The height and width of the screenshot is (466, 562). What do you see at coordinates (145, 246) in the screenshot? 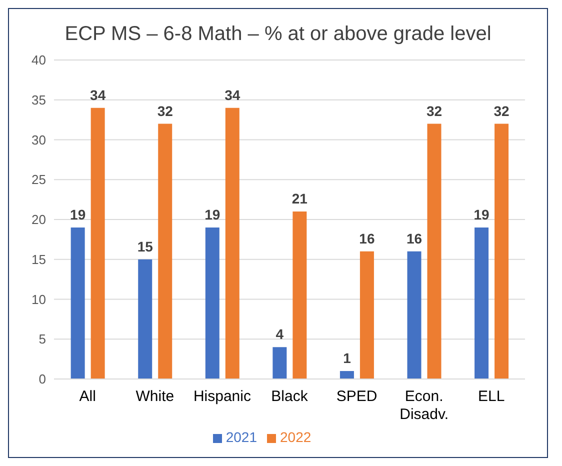
I see `data-label: 15` at bounding box center [145, 246].